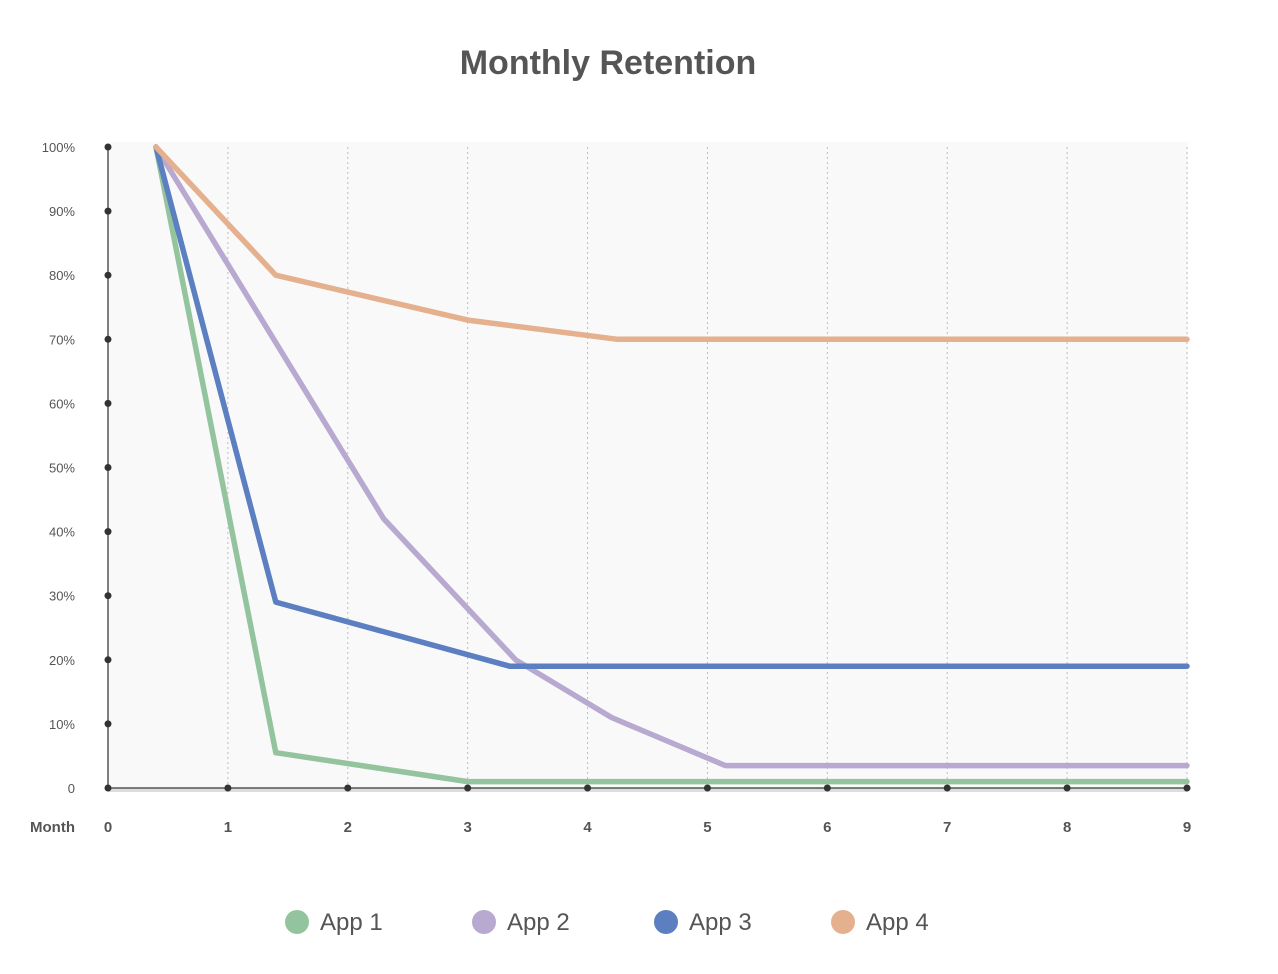 This screenshot has height=974, width=1278. Describe the element at coordinates (348, 827) in the screenshot. I see `x-tick-label-2: 2` at that location.